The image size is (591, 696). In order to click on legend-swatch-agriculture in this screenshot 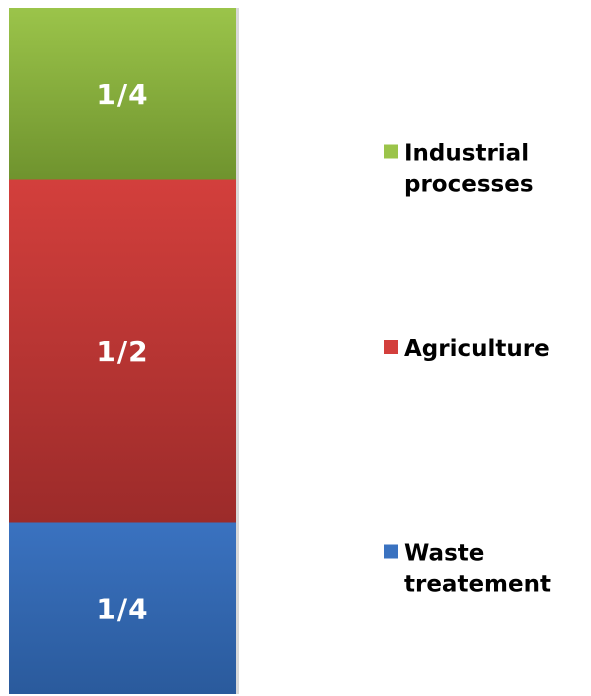, I will do `click(391, 347)`.